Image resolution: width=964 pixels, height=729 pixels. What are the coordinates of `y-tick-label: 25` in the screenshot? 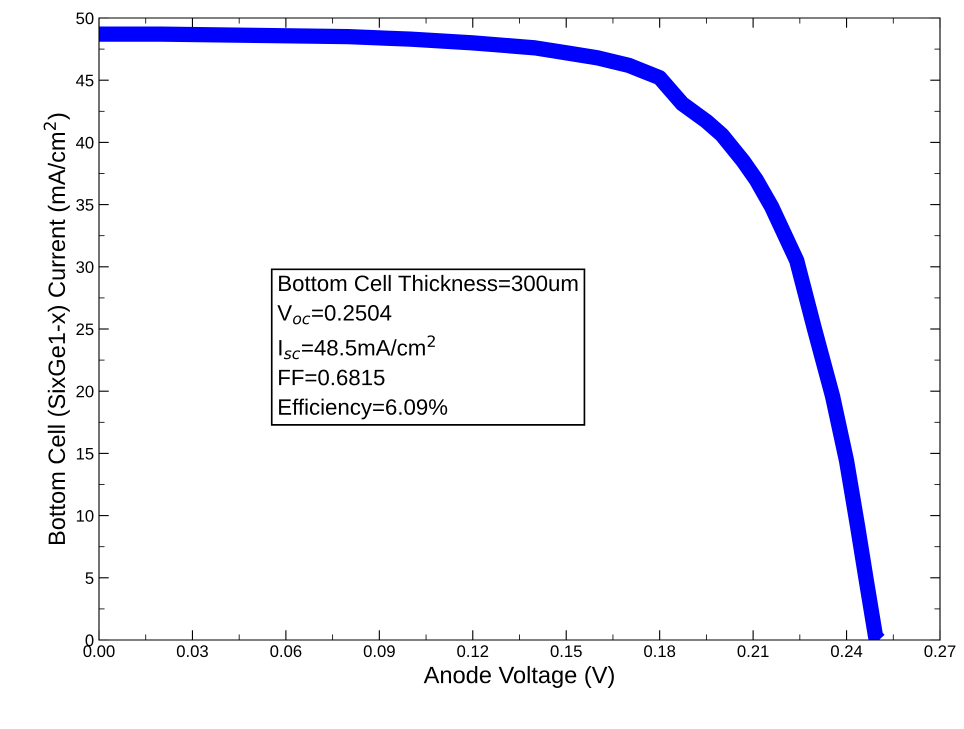 It's located at (85, 329).